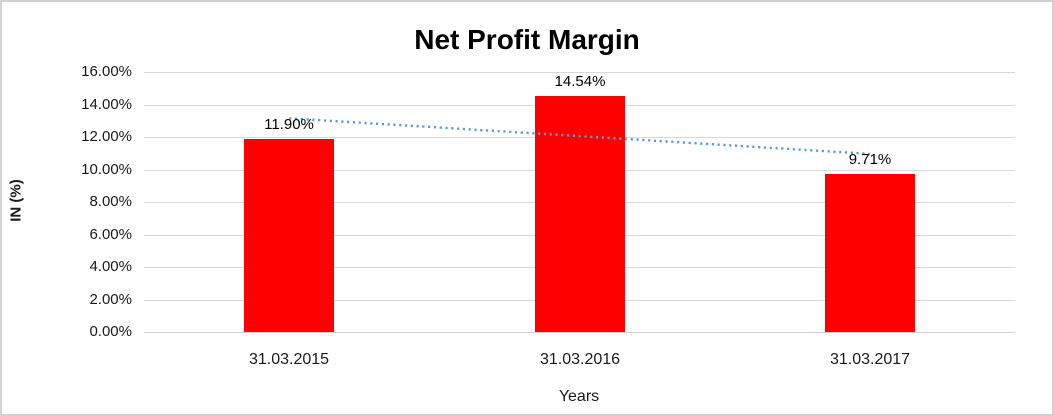  I want to click on data-label-31.03.2015: 11.90%, so click(289, 124).